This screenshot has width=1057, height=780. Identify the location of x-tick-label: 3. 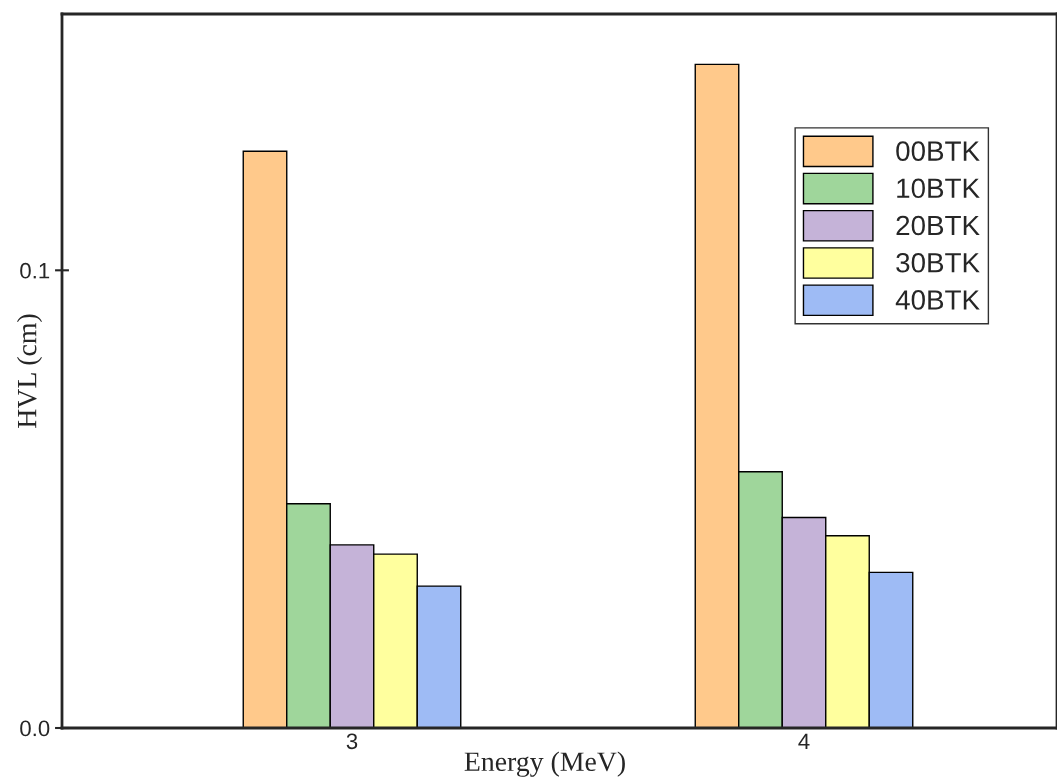
(352, 741).